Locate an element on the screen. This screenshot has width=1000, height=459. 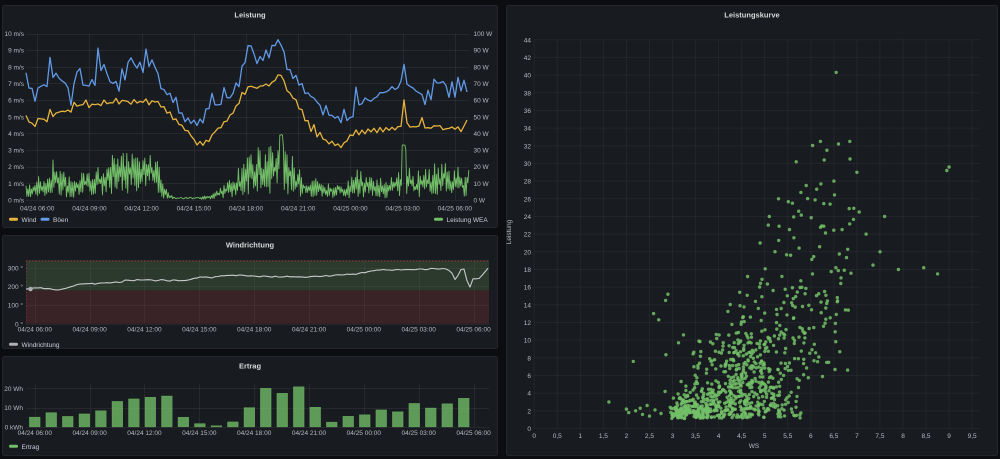
svg-text: 200 ° is located at coordinates (16, 287).